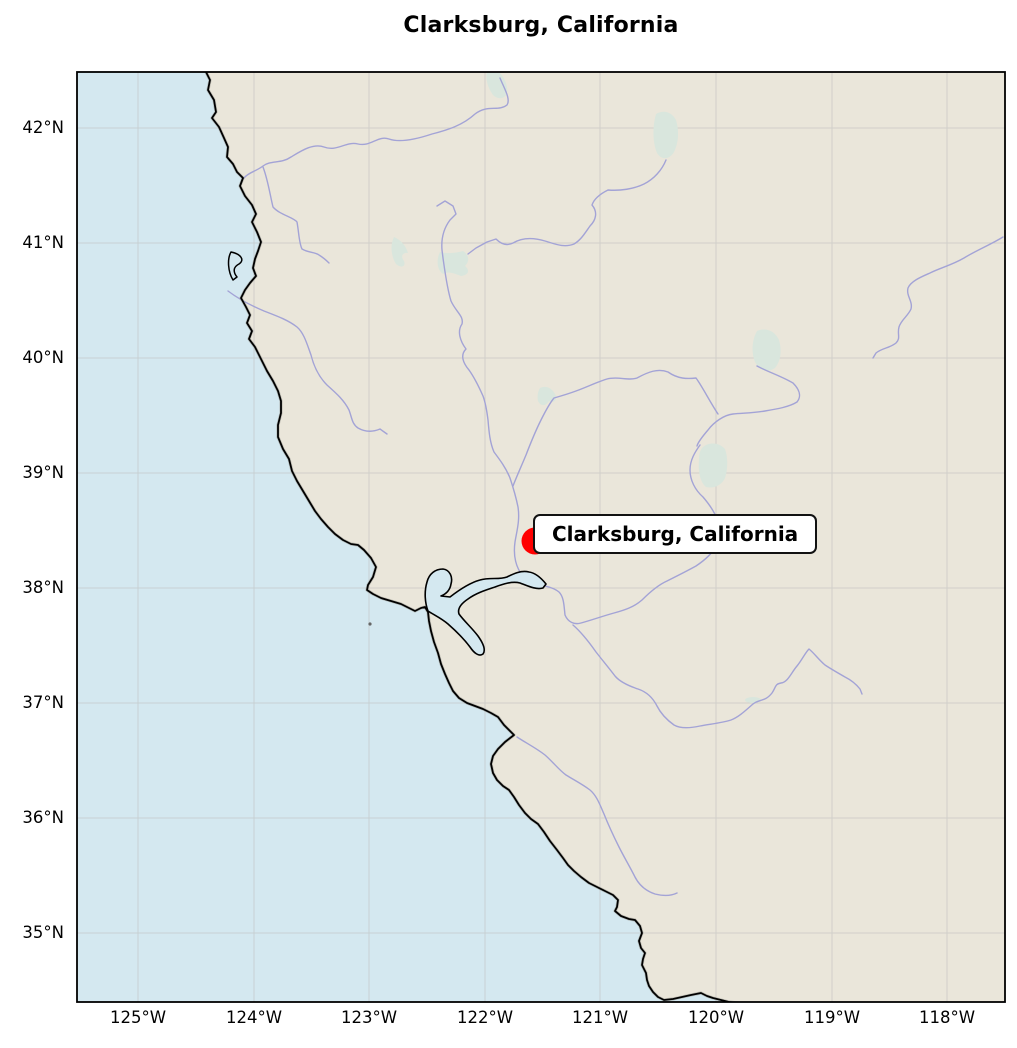 Image resolution: width=1017 pixels, height=1048 pixels. What do you see at coordinates (717, 676) in the screenshot?
I see `river-san-joaquin` at bounding box center [717, 676].